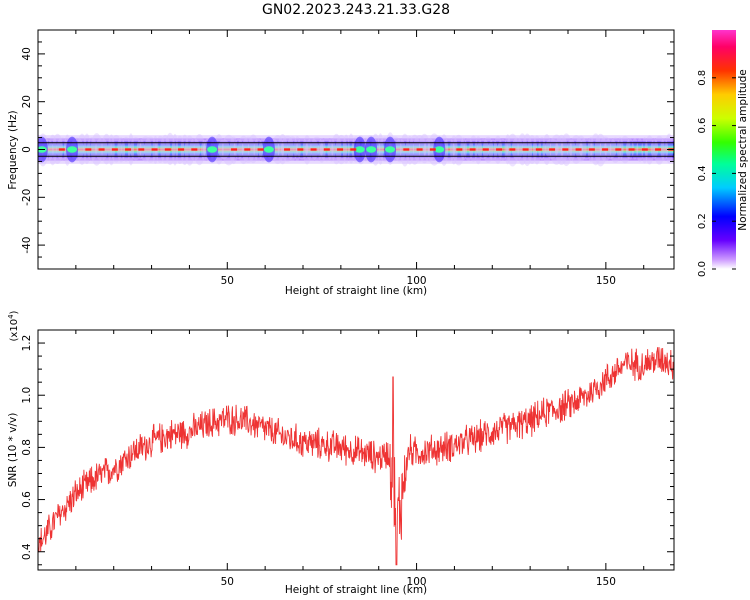 The width and height of the screenshot is (750, 600). What do you see at coordinates (716, 173) in the screenshot?
I see `colorbar-ticks: 0.0 0.2 0.4 0.6 0.8` at bounding box center [716, 173].